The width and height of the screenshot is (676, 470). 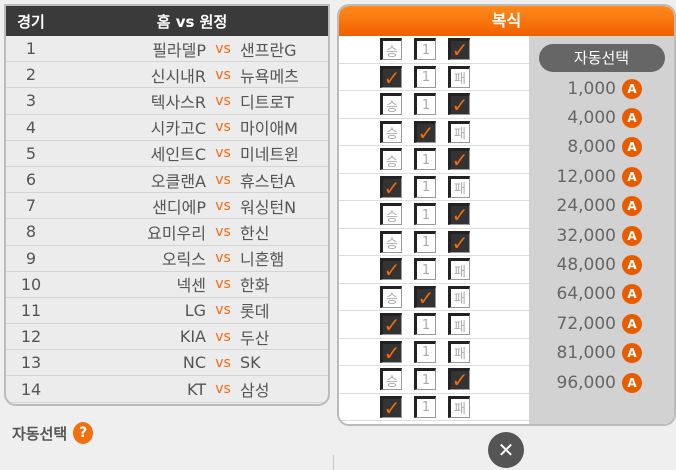 What do you see at coordinates (31, 284) in the screenshot?
I see `game-no: 10` at bounding box center [31, 284].